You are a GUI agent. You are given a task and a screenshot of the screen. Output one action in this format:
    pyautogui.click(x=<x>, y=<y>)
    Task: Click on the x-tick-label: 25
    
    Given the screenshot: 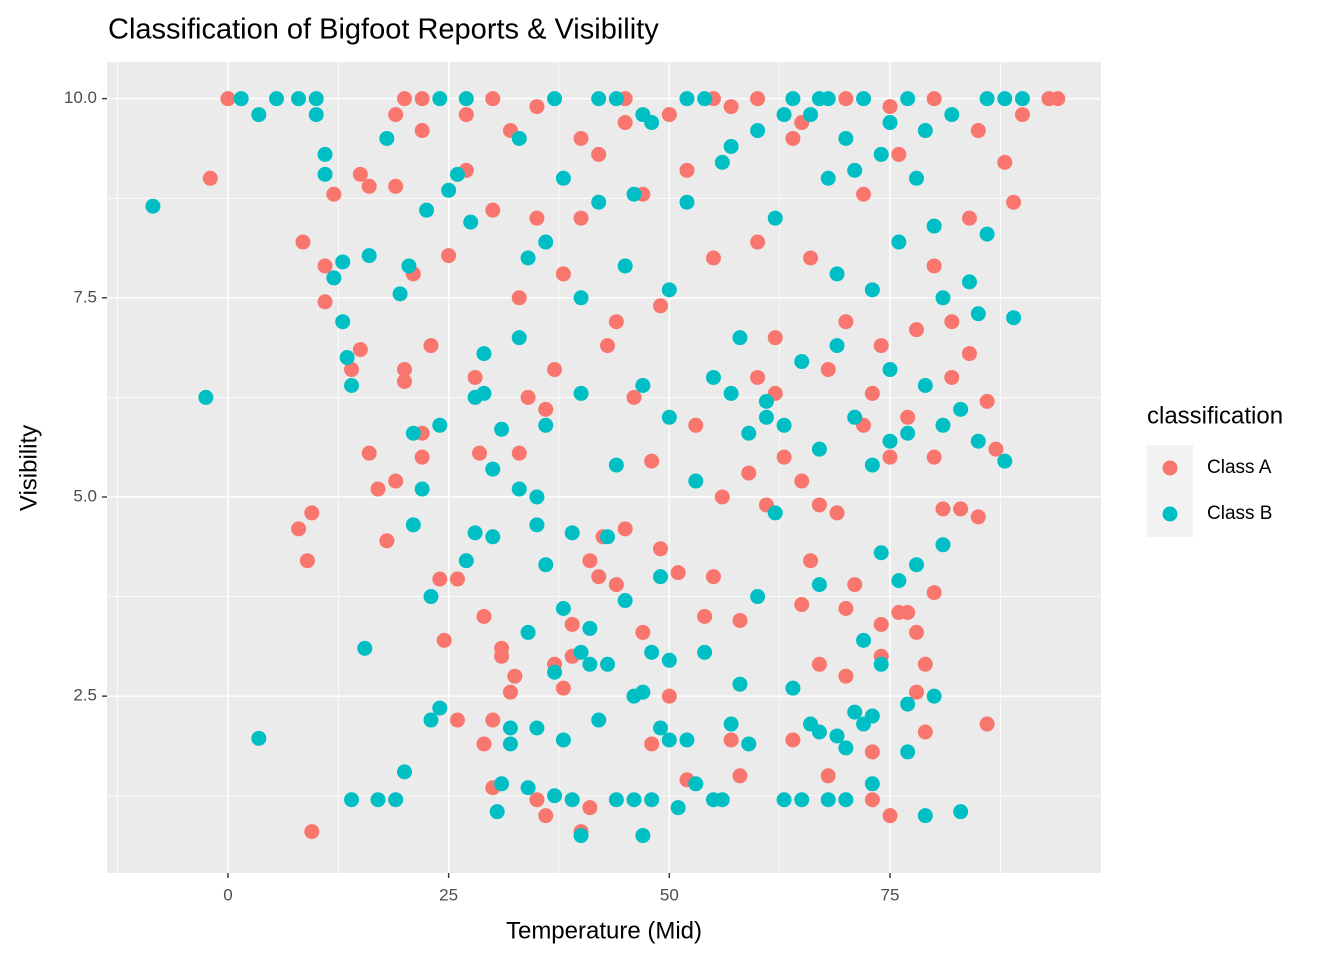 What is the action you would take?
    pyautogui.click(x=448, y=894)
    